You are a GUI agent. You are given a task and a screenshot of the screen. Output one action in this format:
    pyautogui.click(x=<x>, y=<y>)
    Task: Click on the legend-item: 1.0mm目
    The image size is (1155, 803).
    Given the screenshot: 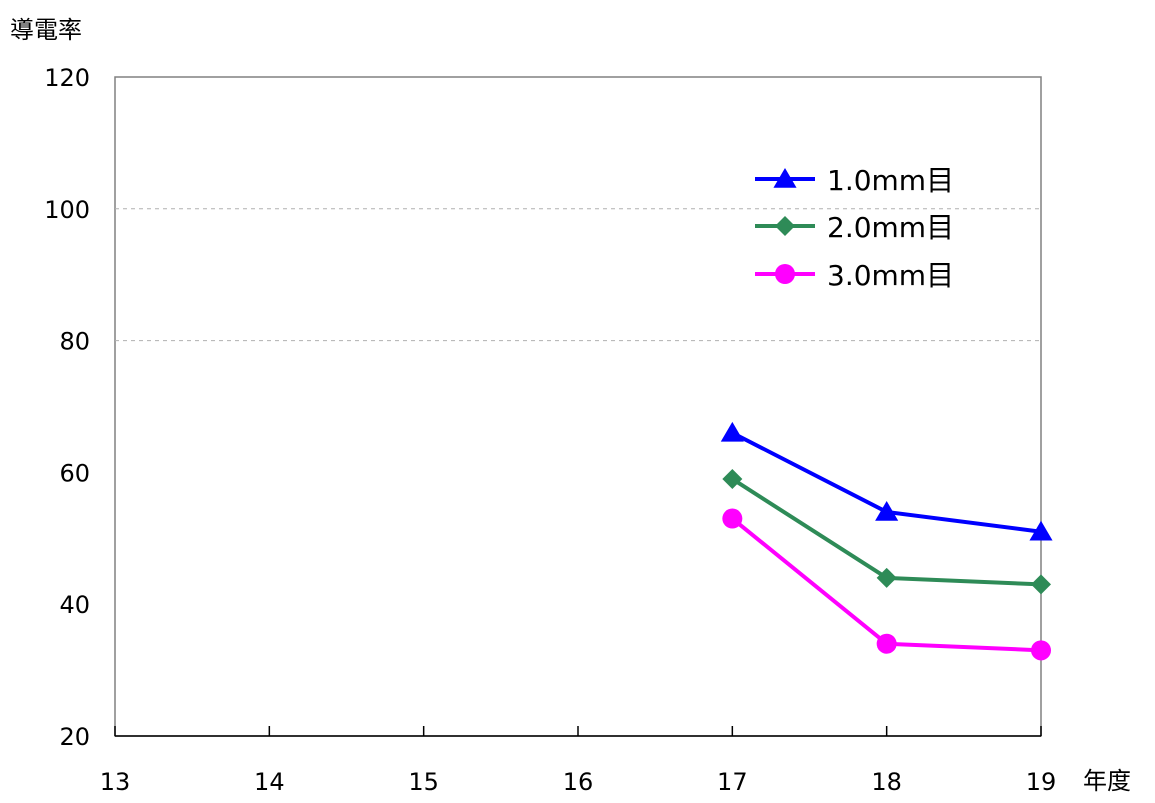 What is the action you would take?
    pyautogui.click(x=854, y=180)
    